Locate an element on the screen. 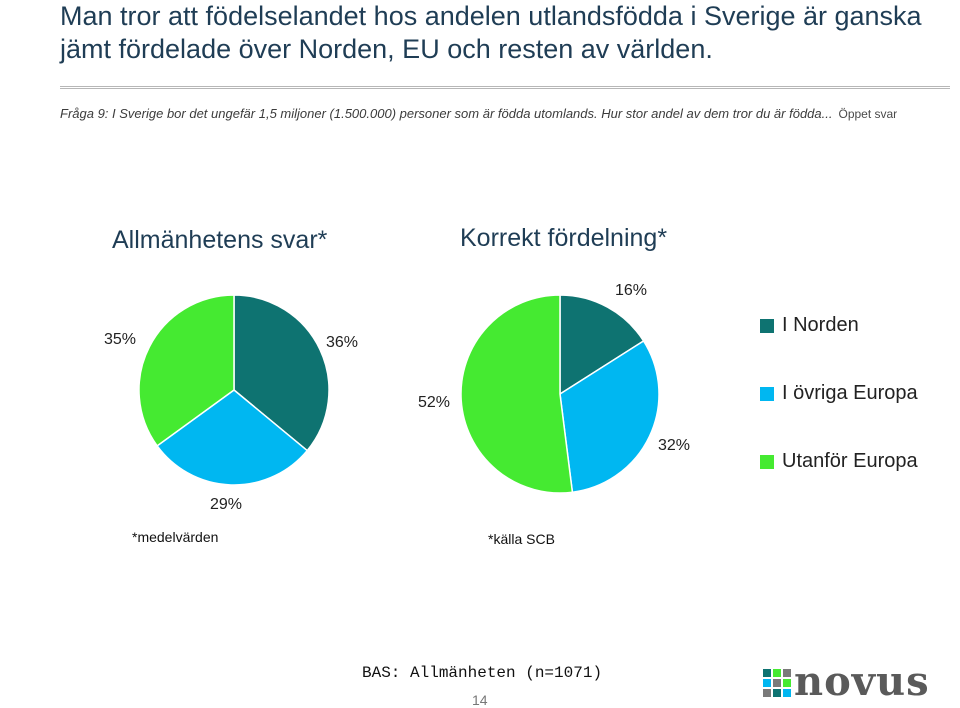 Image resolution: width=960 pixels, height=708 pixels. answer-type: Öppet svar is located at coordinates (868, 114).